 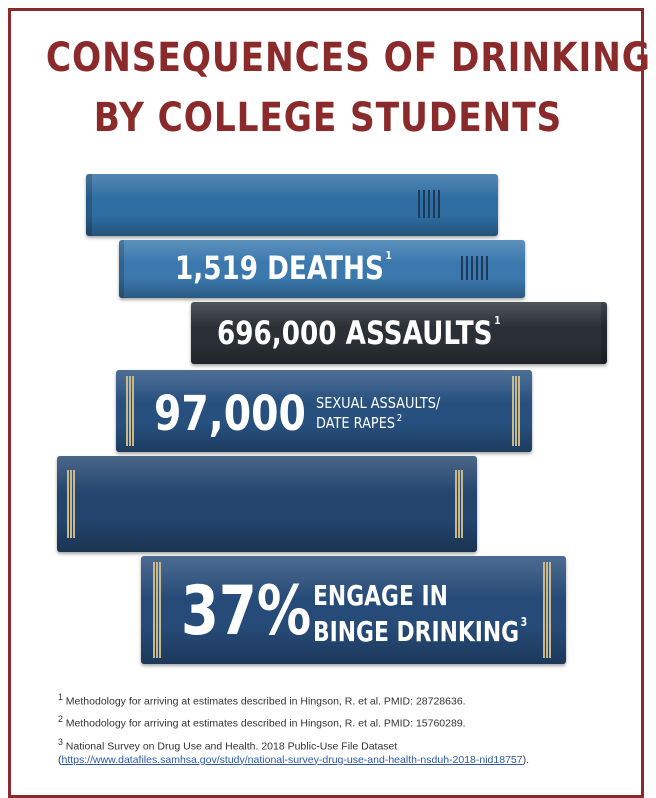 I want to click on book-assaults: 696,000 ASSAULTS 1, so click(x=399, y=333).